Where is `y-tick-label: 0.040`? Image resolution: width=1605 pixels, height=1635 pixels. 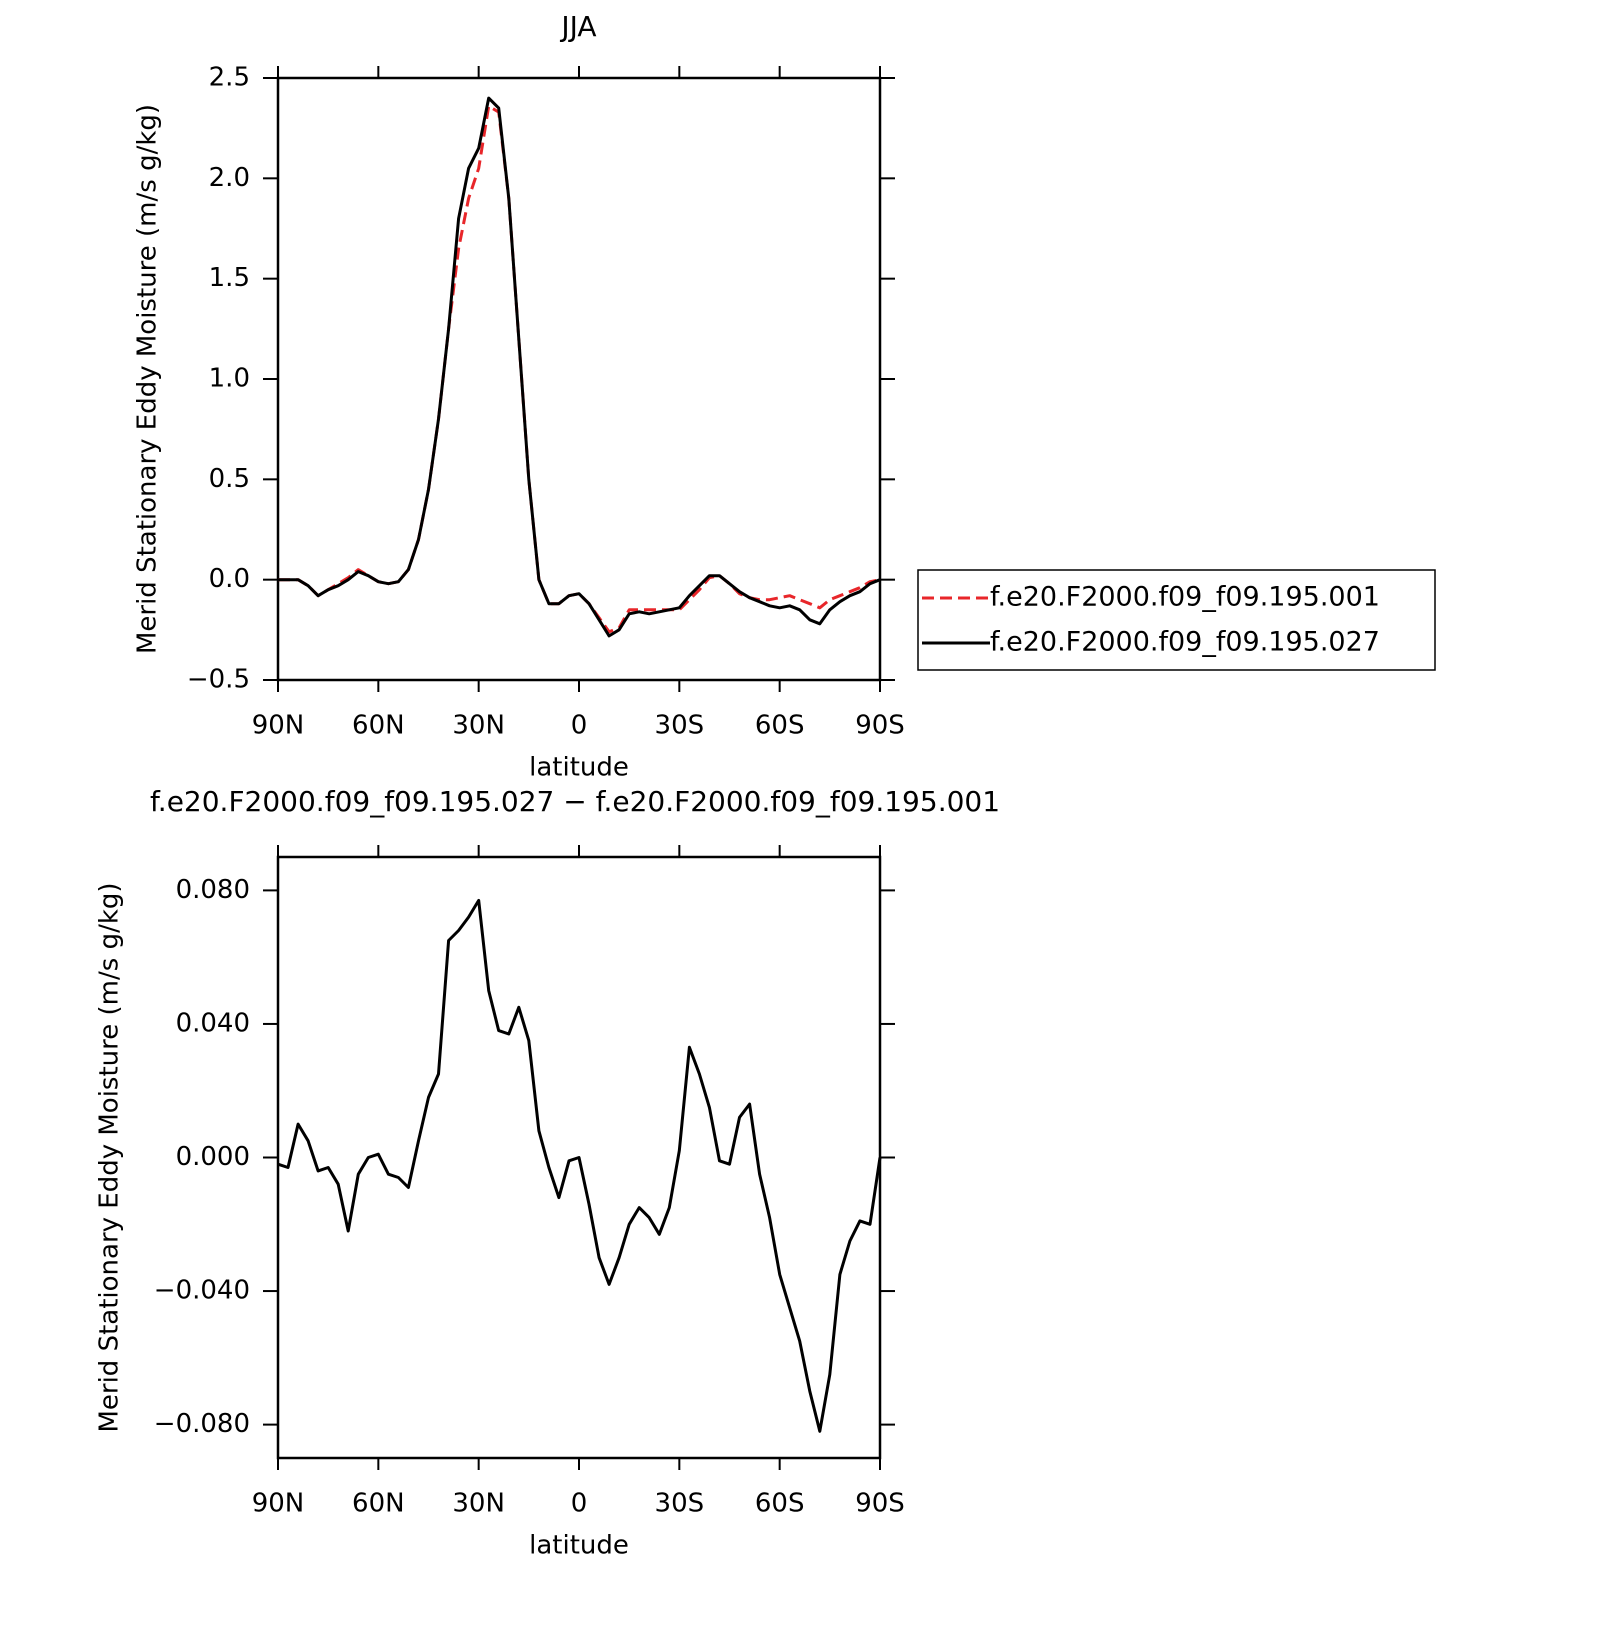
y-tick-label: 0.040 is located at coordinates (213, 1023).